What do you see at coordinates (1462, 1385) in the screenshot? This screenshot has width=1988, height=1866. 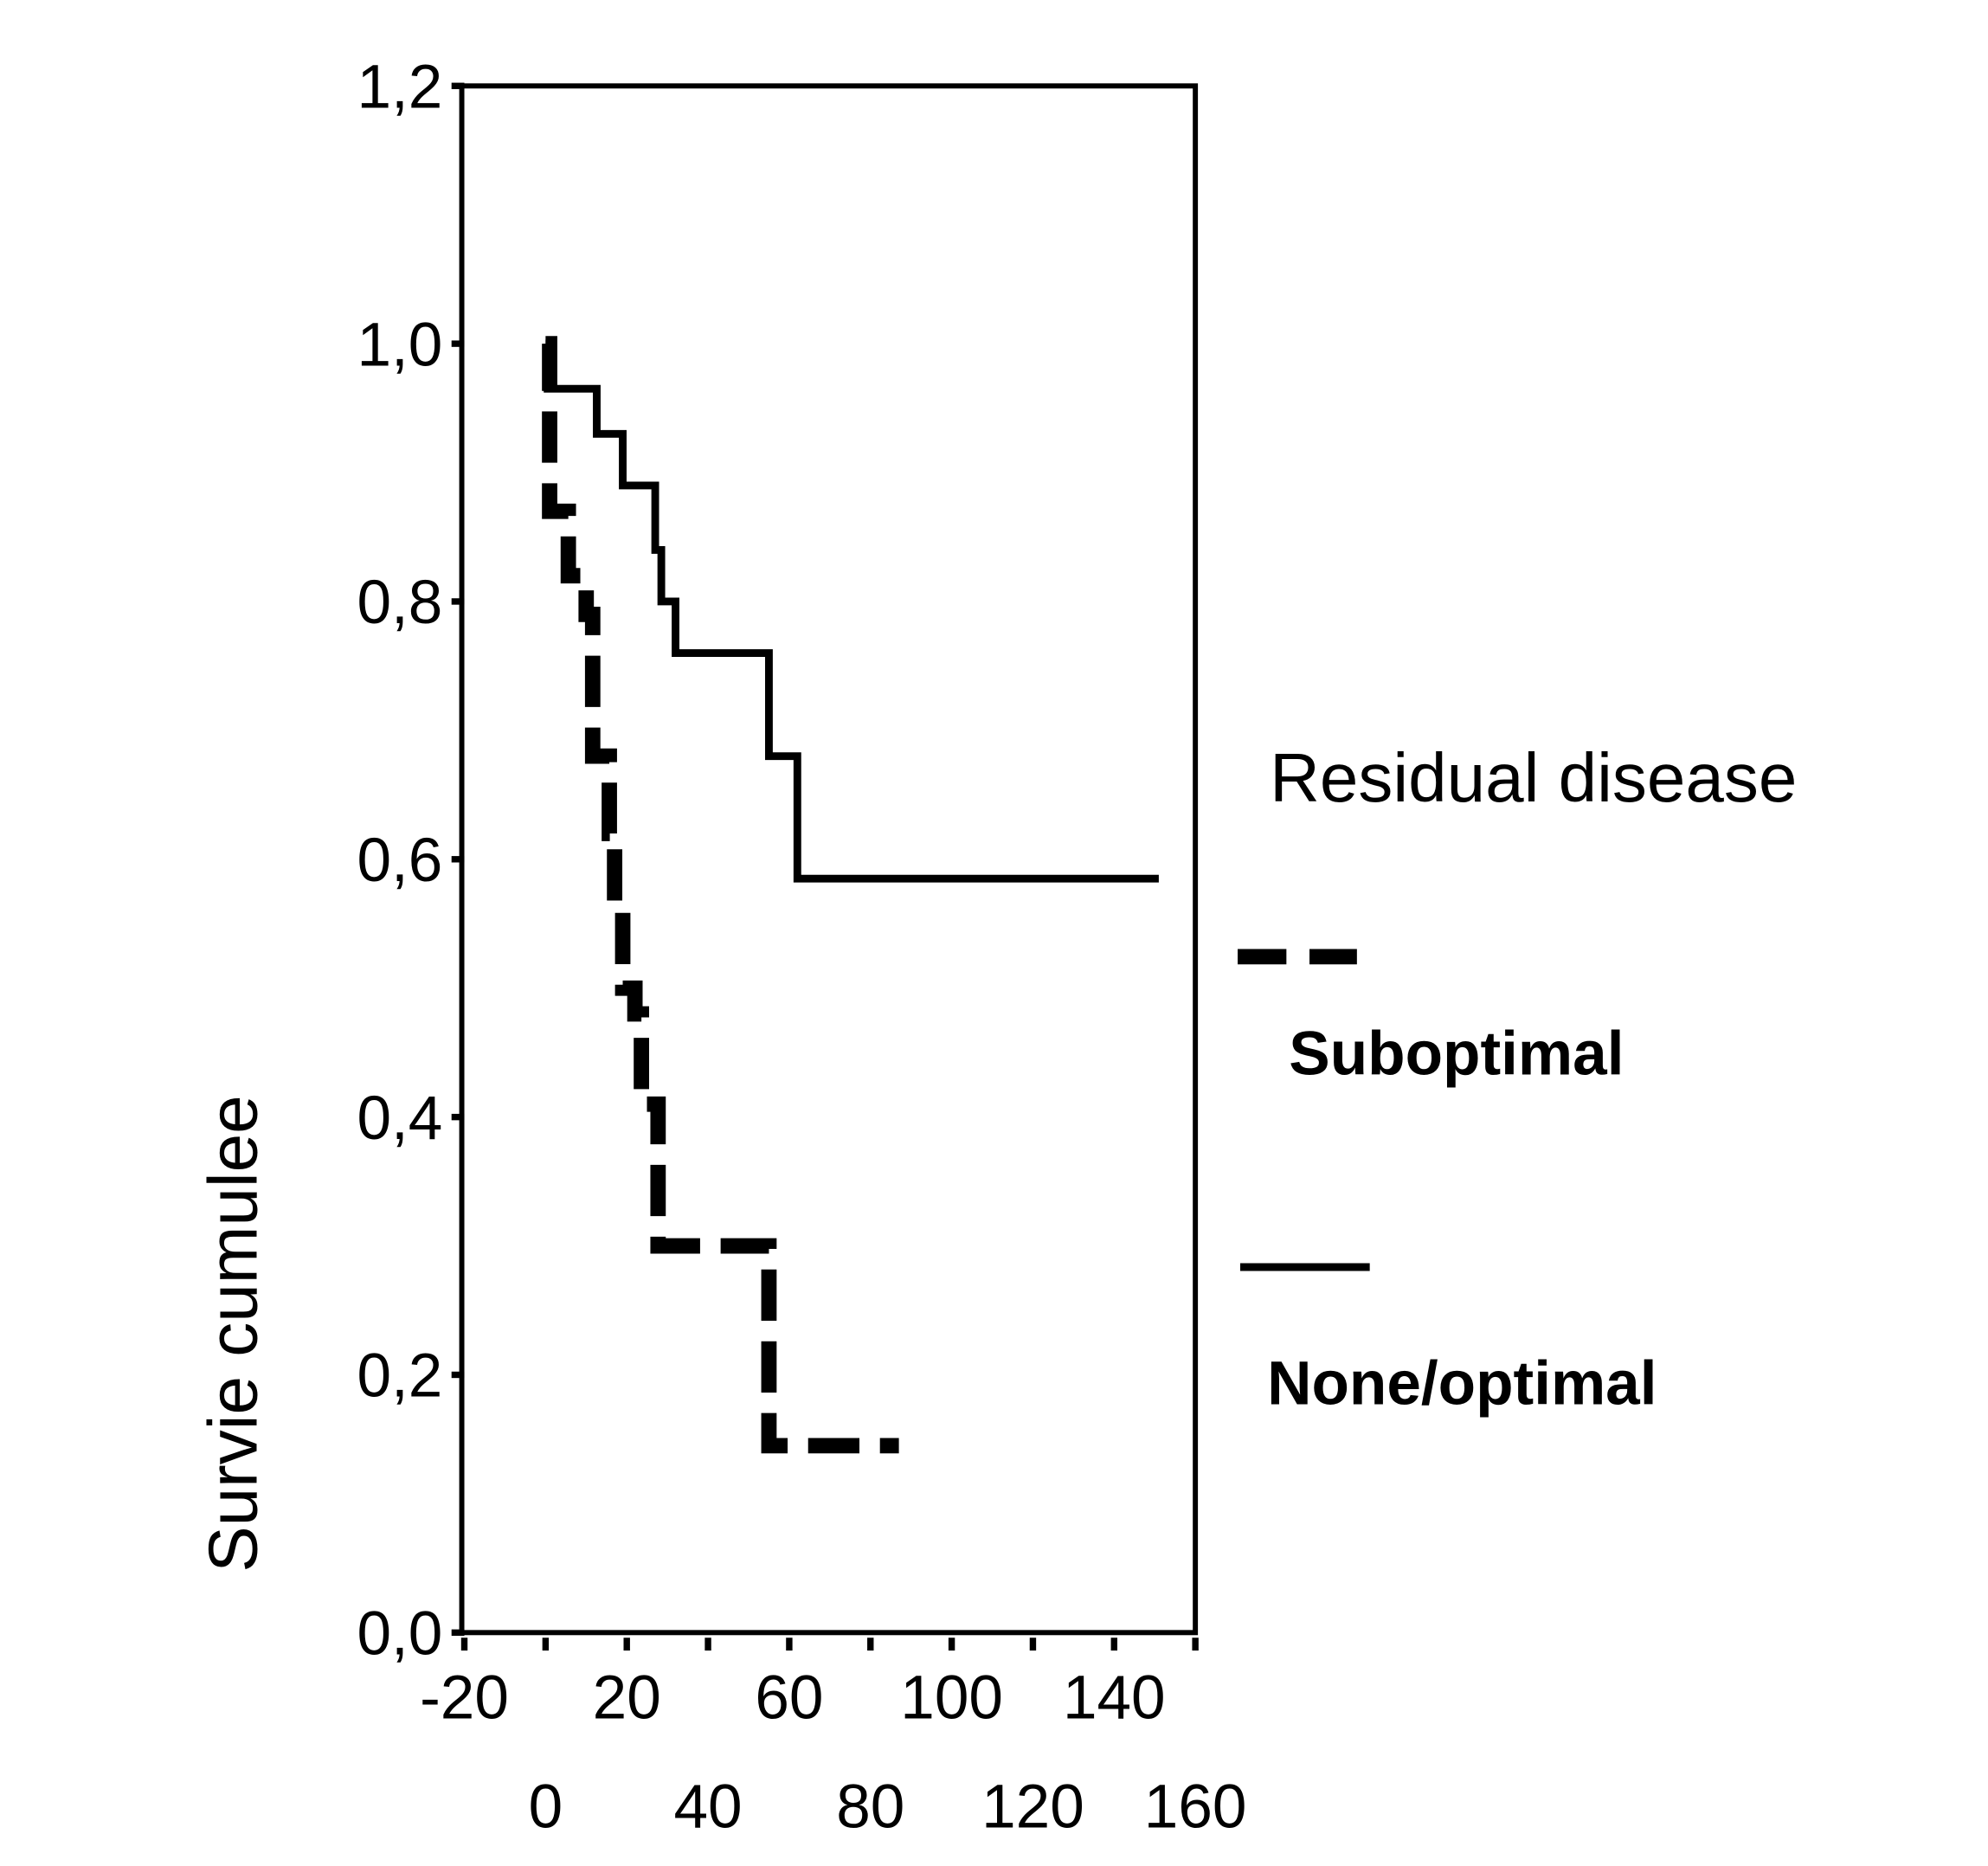 I see `legend-label-none-optimal: None/optimal` at bounding box center [1462, 1385].